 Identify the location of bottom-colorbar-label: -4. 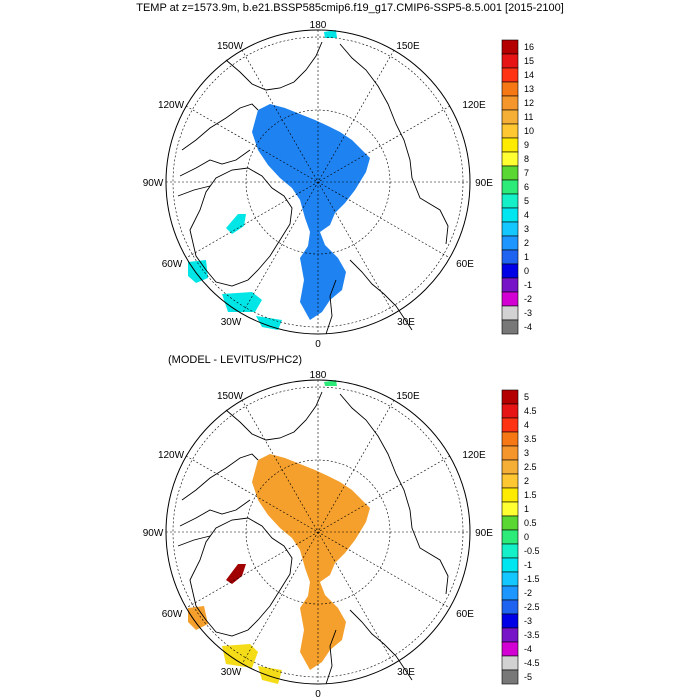
(528, 649).